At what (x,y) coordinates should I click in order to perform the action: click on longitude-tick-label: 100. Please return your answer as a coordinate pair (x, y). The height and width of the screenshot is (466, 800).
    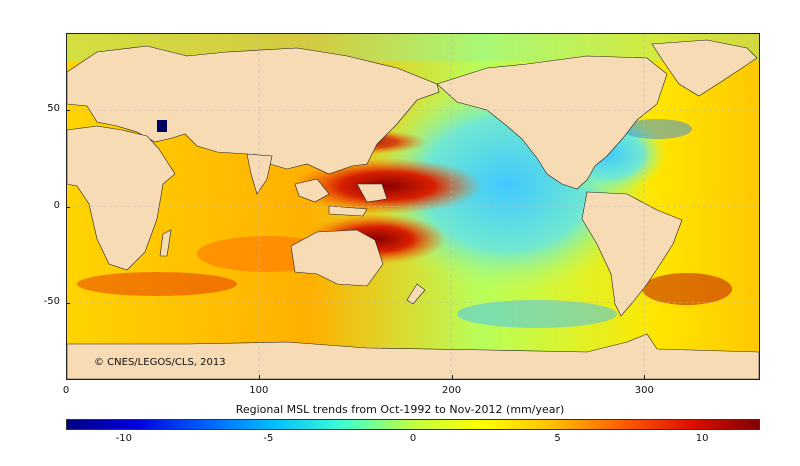
    Looking at the image, I should click on (259, 390).